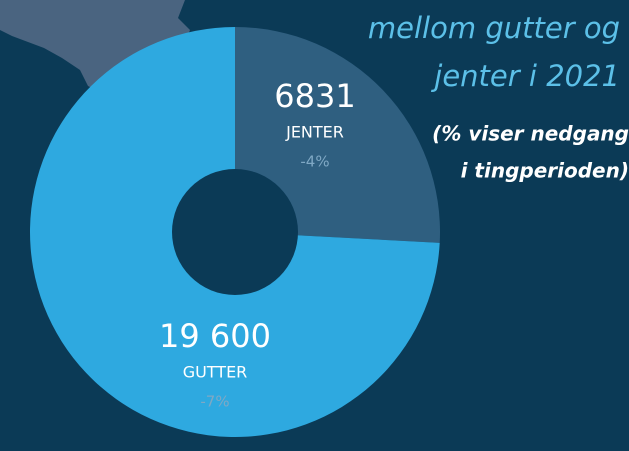  Describe the element at coordinates (525, 76) in the screenshot. I see `title-line: jenter i 2021` at that location.